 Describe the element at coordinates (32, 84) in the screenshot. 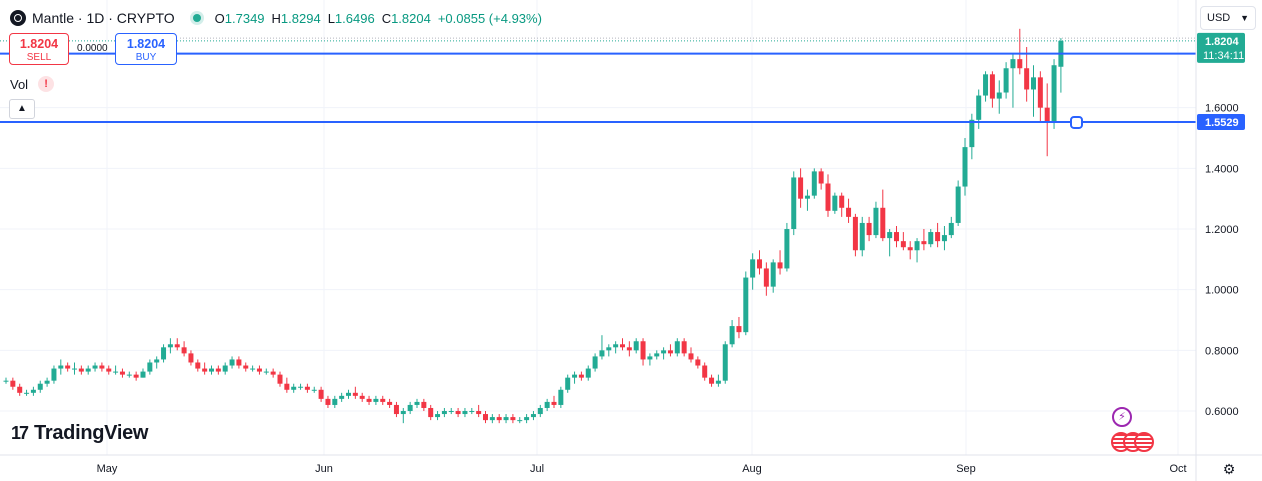

I see `volume-indicator: Vol !` at that location.